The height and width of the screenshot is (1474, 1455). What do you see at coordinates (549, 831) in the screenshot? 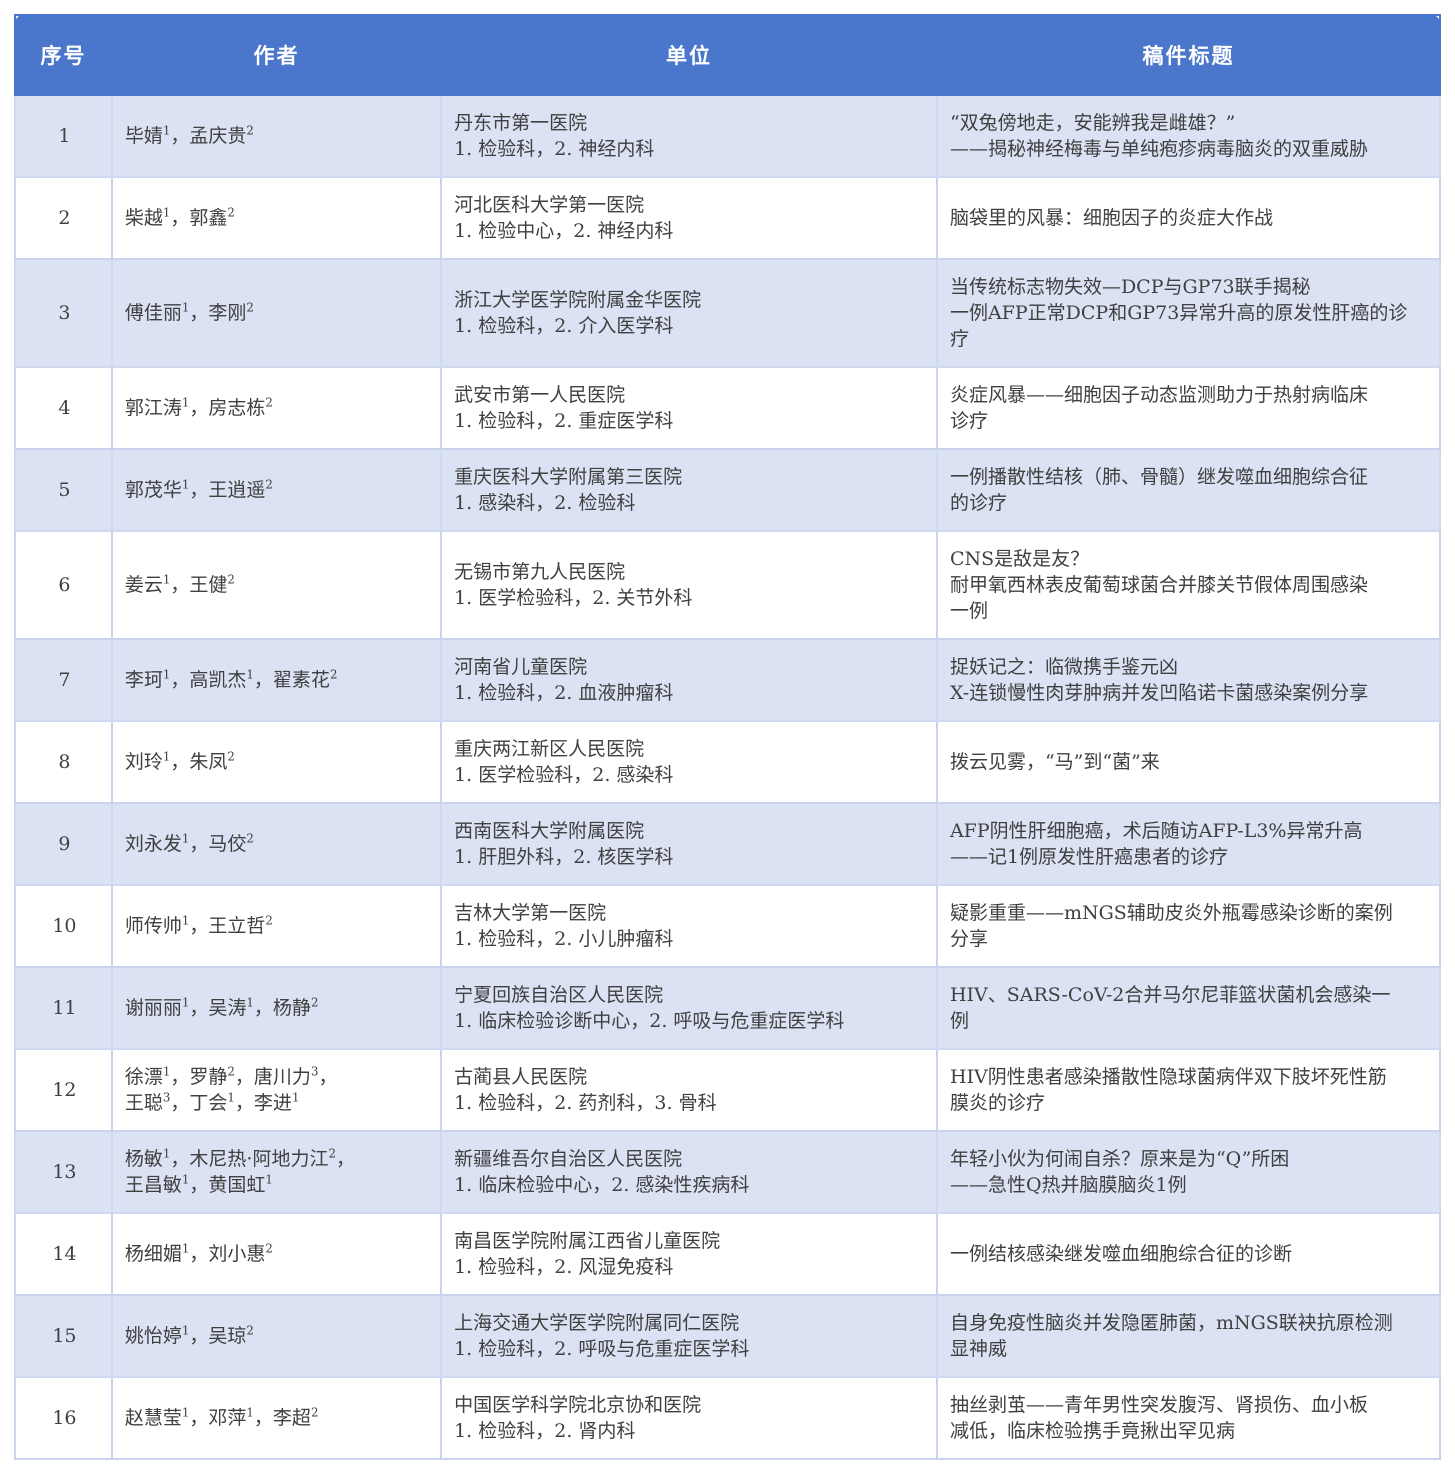
I see `cell-line: 西南医科大学附属医院` at bounding box center [549, 831].